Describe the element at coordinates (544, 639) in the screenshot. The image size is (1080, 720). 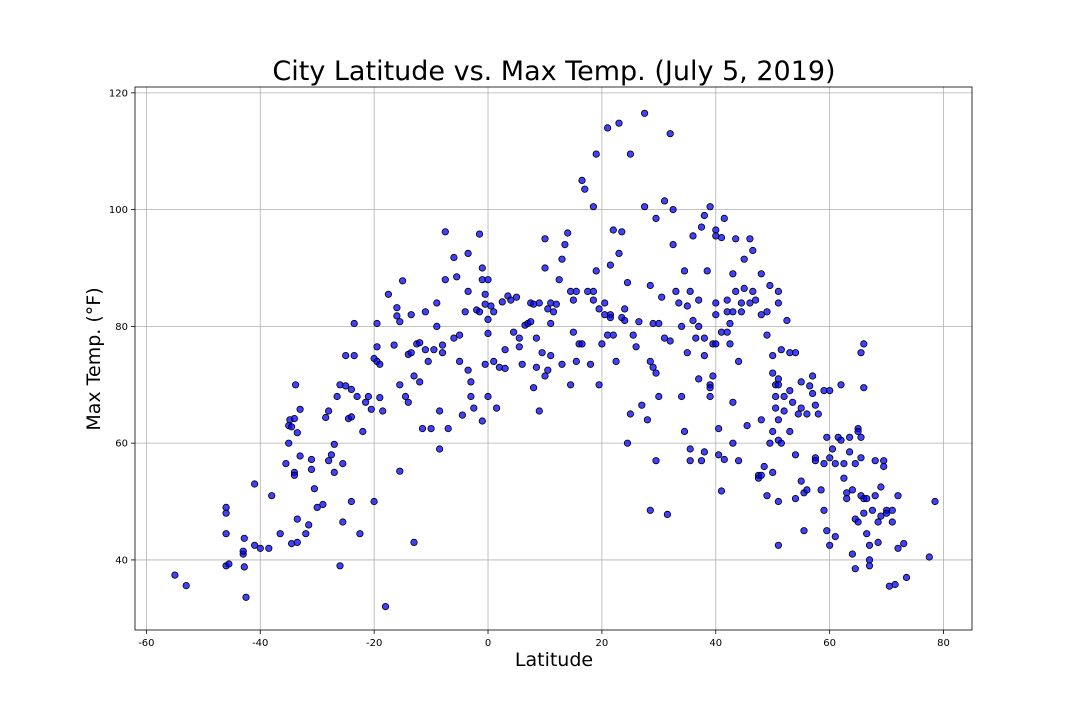
I see `x-axis-ticks: -60 -40 -20 0 20 40 60 80` at that location.